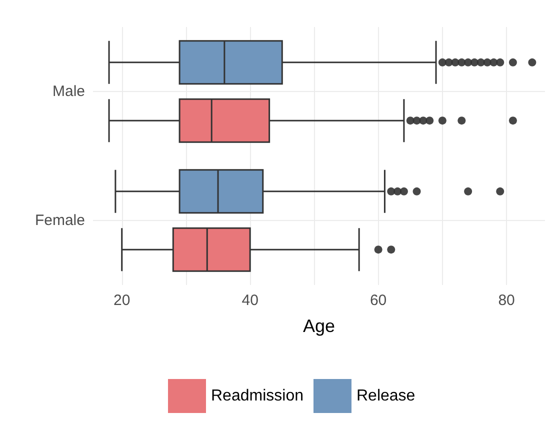 The height and width of the screenshot is (422, 547). I want to click on x-axis-title: Age, so click(319, 326).